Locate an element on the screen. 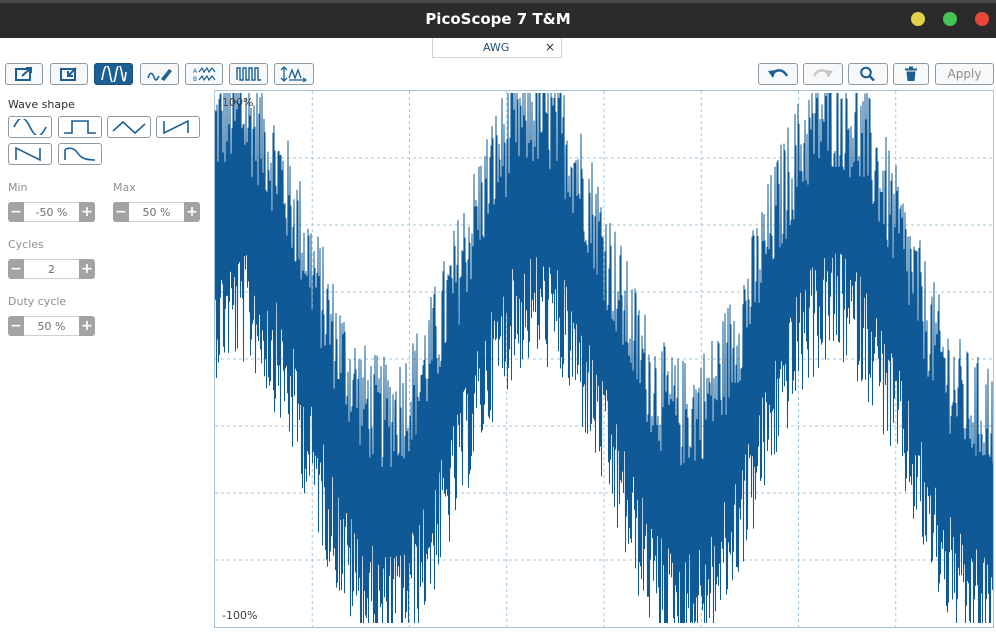 The width and height of the screenshot is (996, 632). triangle-shape-button is located at coordinates (129, 127).